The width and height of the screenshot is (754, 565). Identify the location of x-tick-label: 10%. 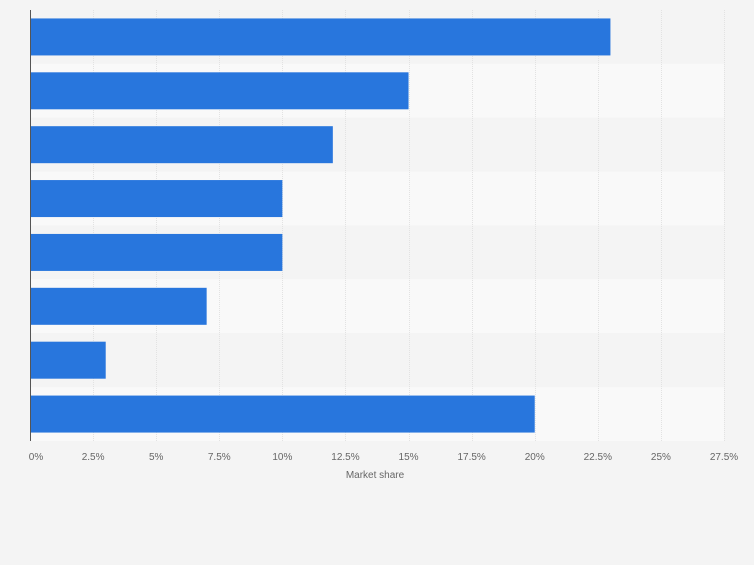
(282, 457).